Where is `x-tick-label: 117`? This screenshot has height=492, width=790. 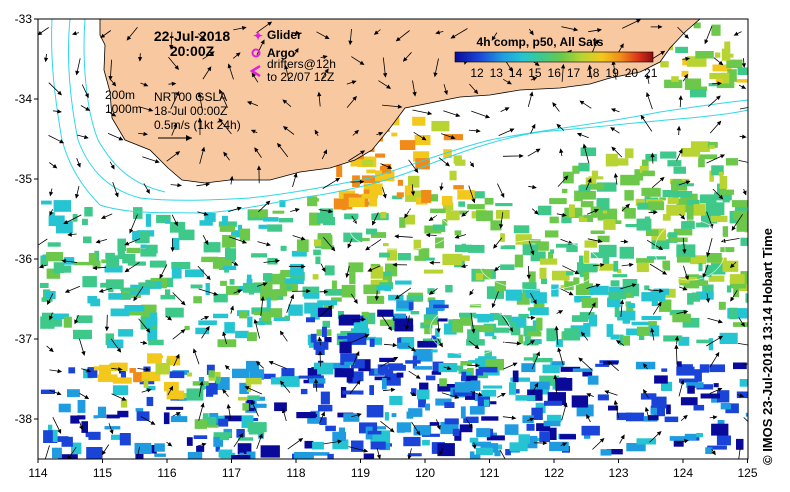
x-tick-label: 117 is located at coordinates (231, 473).